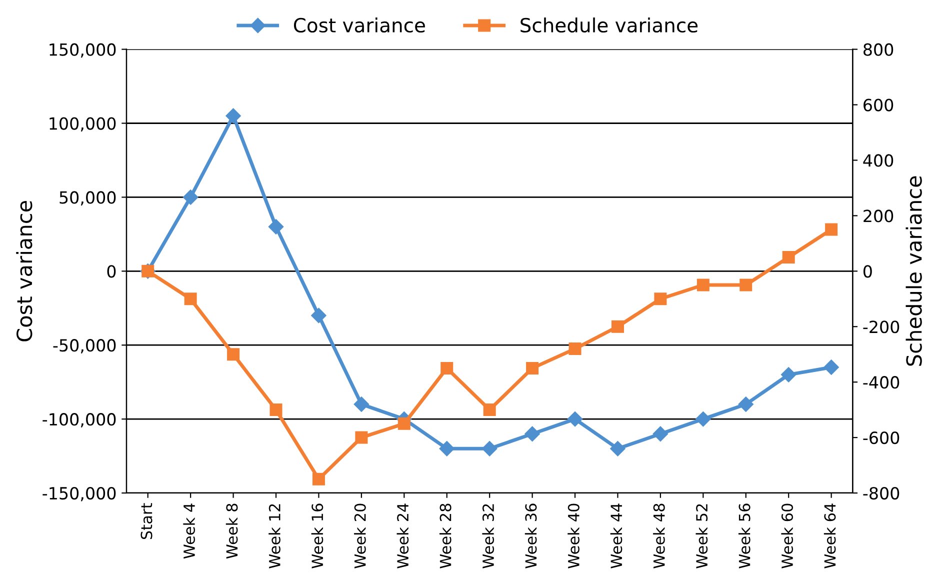 The image size is (937, 580). What do you see at coordinates (914, 271) in the screenshot?
I see `y2-axis-title: Schedule variance` at bounding box center [914, 271].